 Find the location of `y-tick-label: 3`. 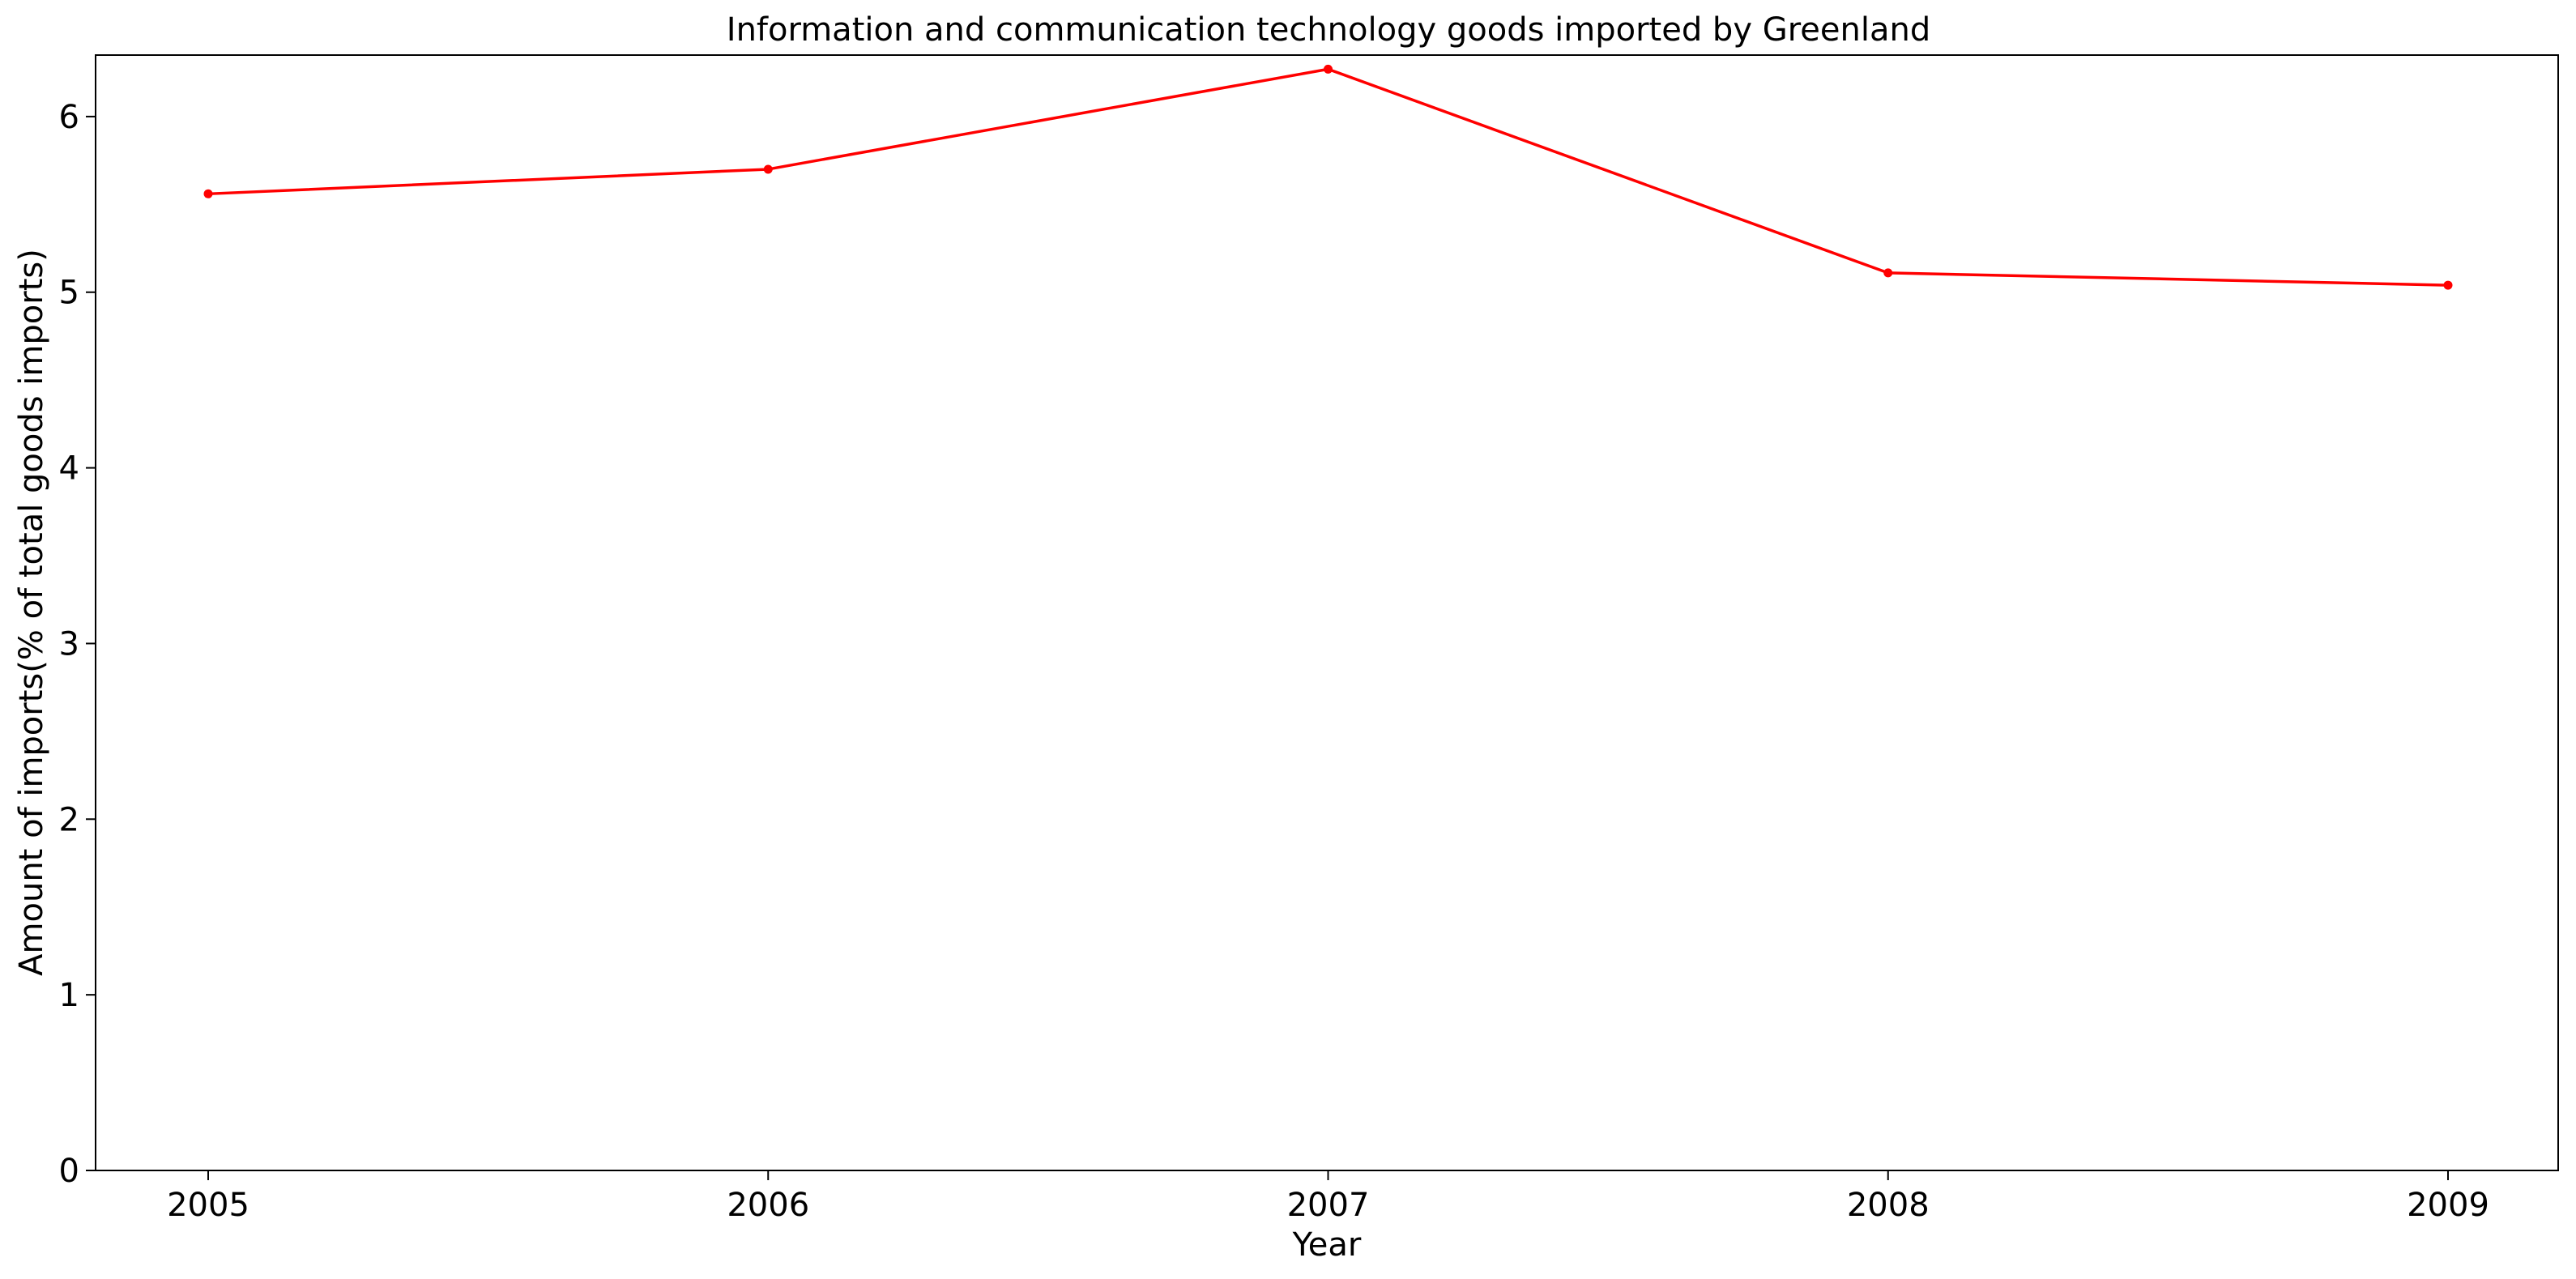

y-tick-label: 3 is located at coordinates (69, 644).